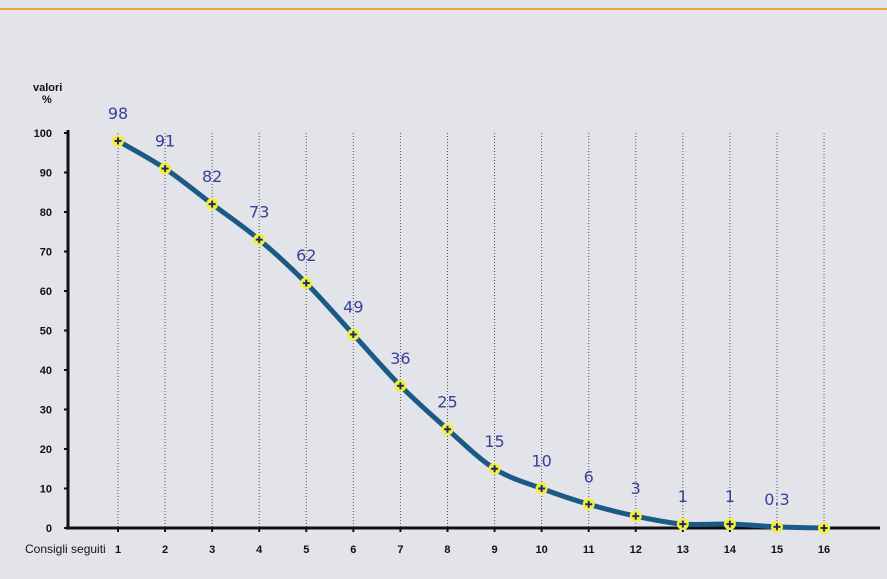  What do you see at coordinates (118, 550) in the screenshot?
I see `x-tick-label-1: 1` at bounding box center [118, 550].